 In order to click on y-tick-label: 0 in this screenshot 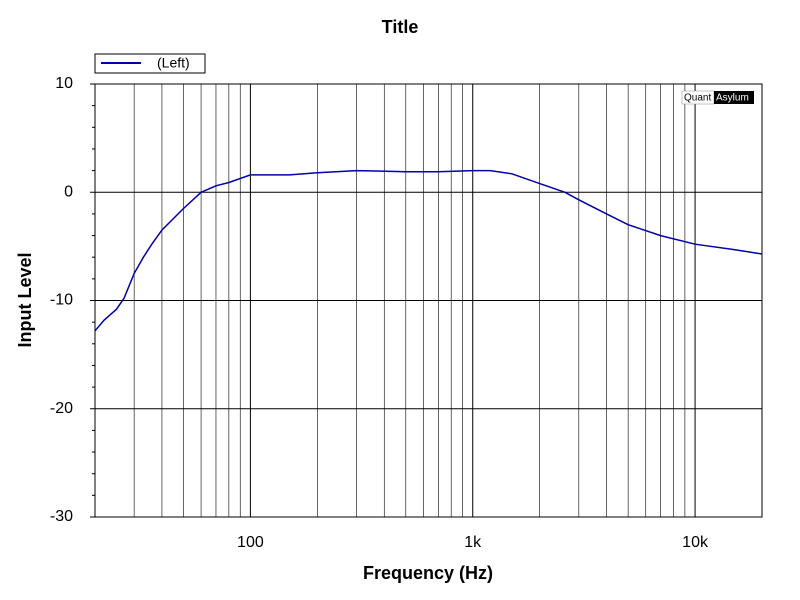, I will do `click(68, 191)`.